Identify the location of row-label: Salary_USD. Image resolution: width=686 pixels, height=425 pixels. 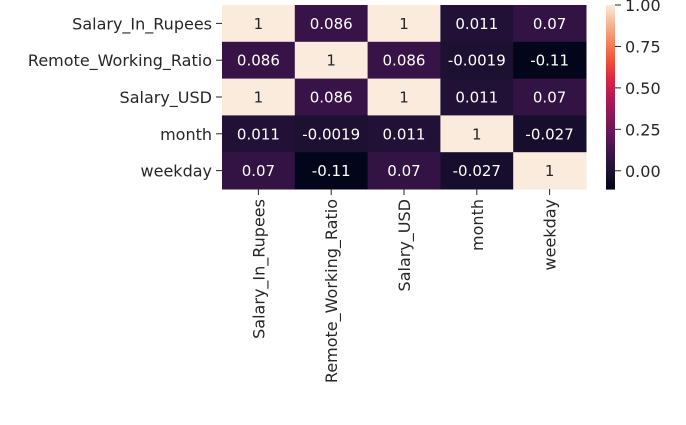
(166, 98).